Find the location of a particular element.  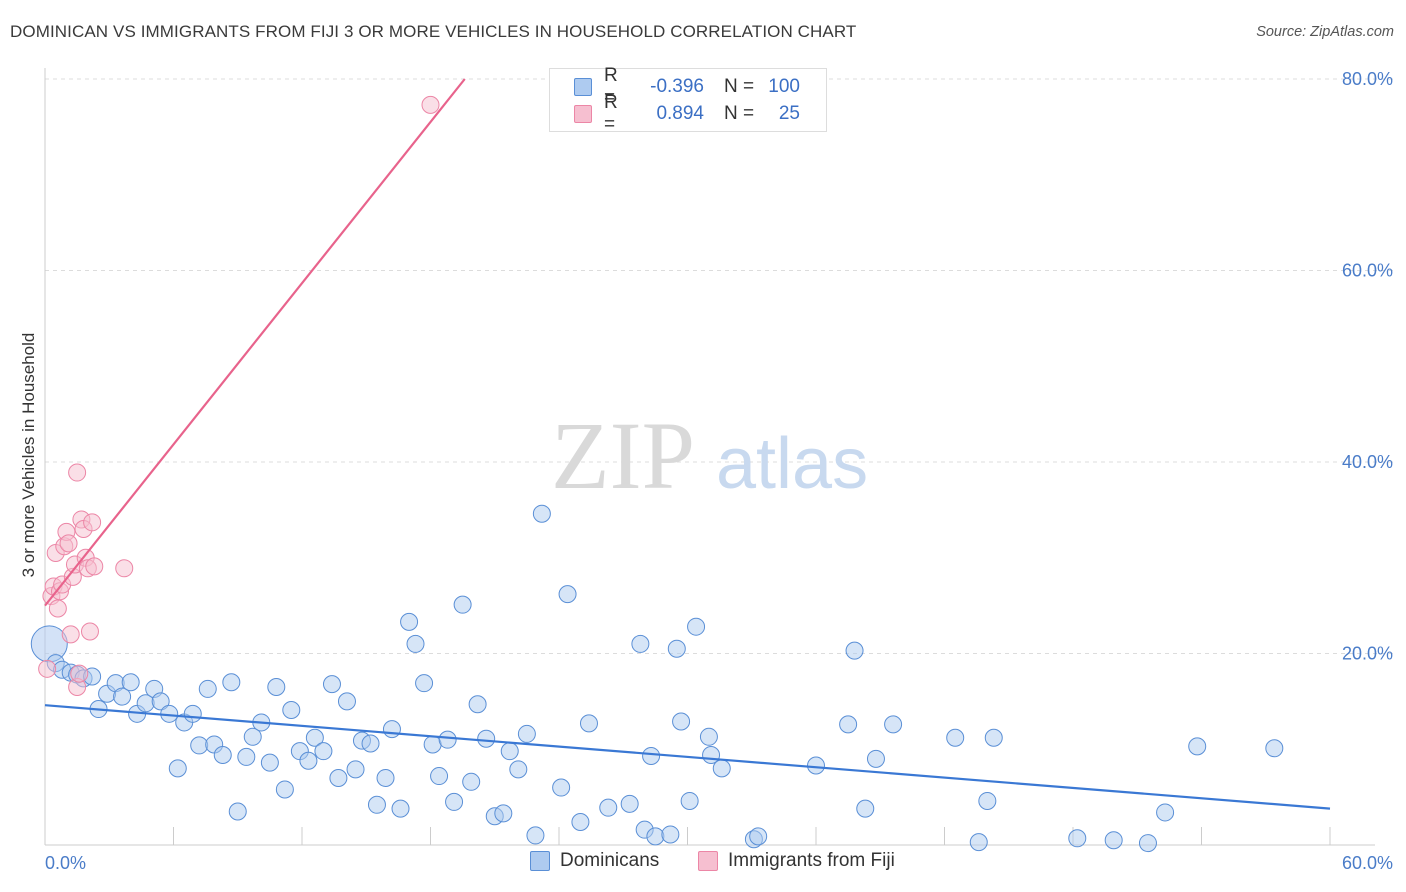

legend-row-fiji: R = 0.894 N = 25 is located at coordinates (687, 113).